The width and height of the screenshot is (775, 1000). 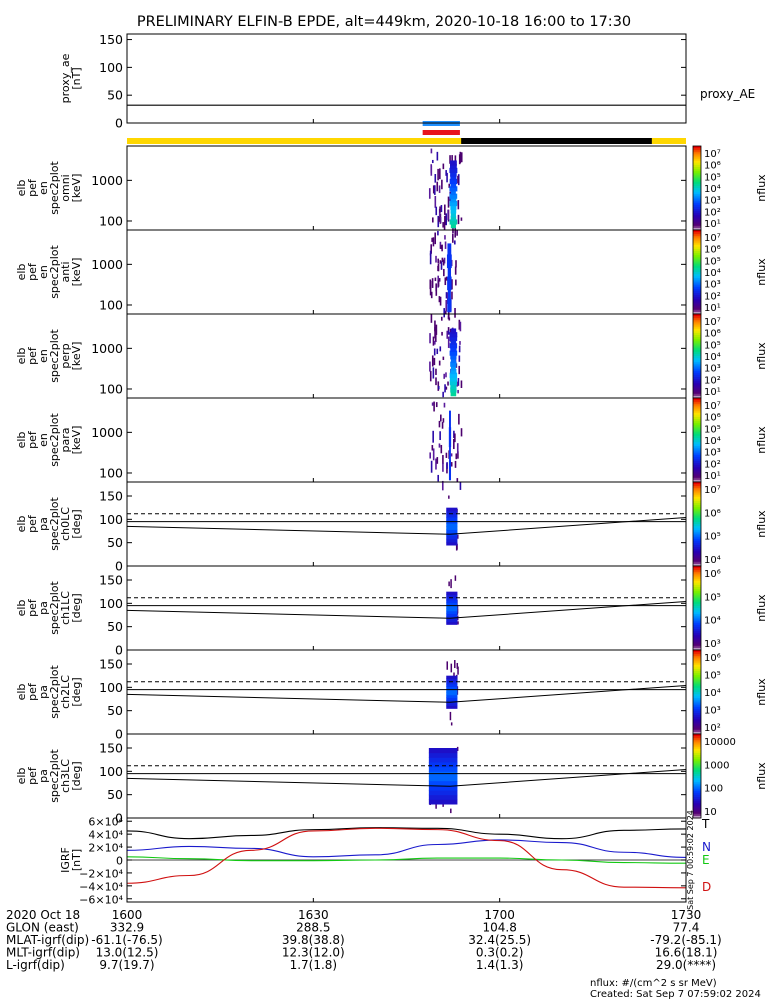 What do you see at coordinates (119, 566) in the screenshot?
I see `y-tick-label: 0` at bounding box center [119, 566].